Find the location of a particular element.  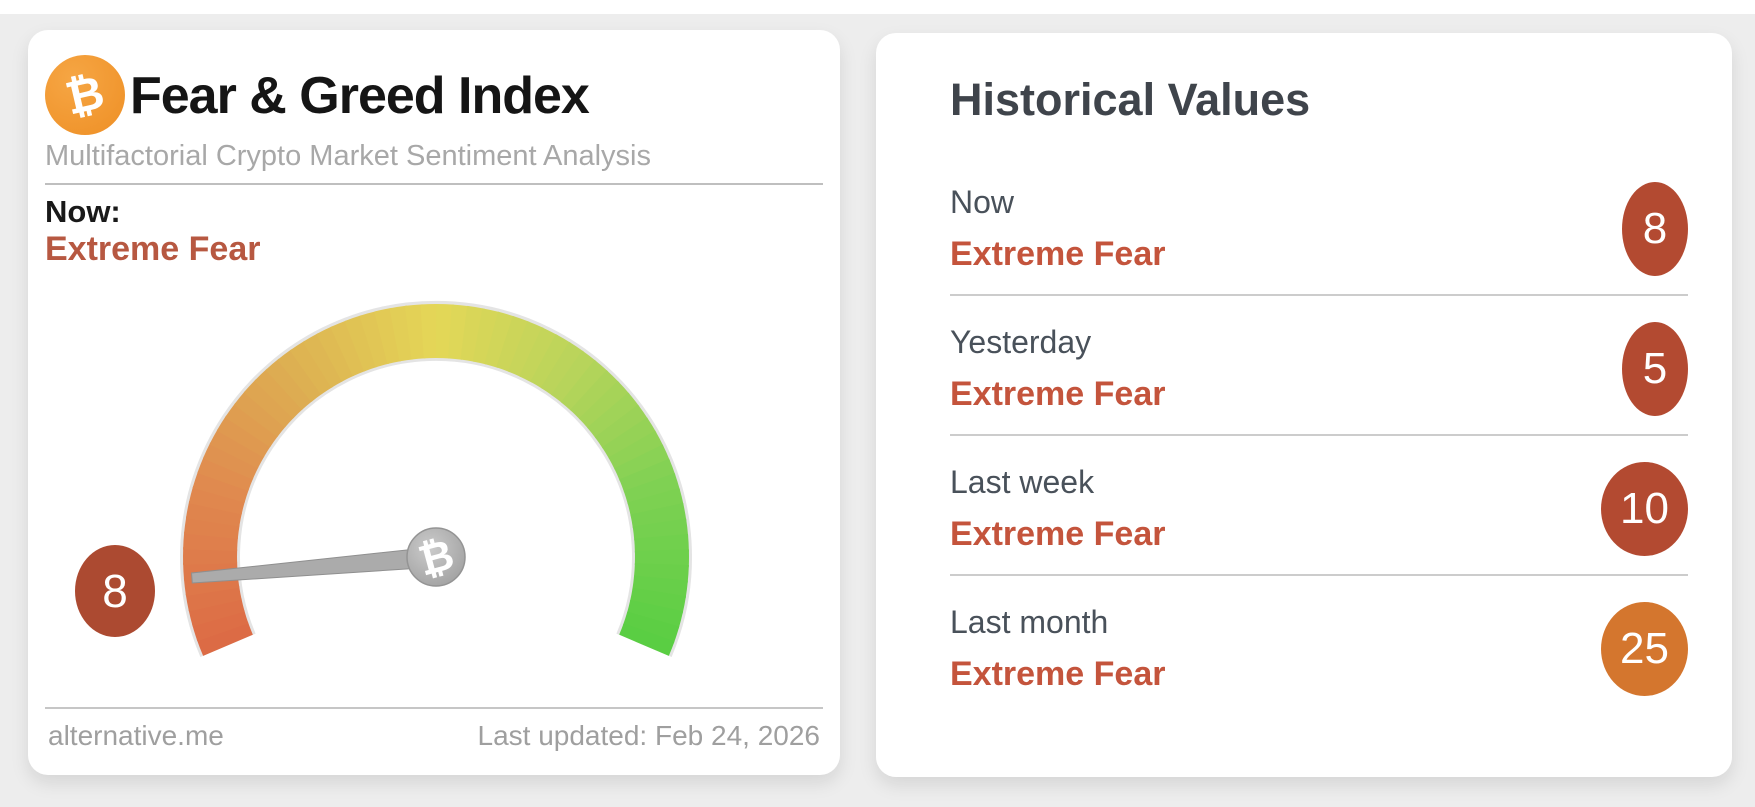

gauge-hub is located at coordinates (436, 557).